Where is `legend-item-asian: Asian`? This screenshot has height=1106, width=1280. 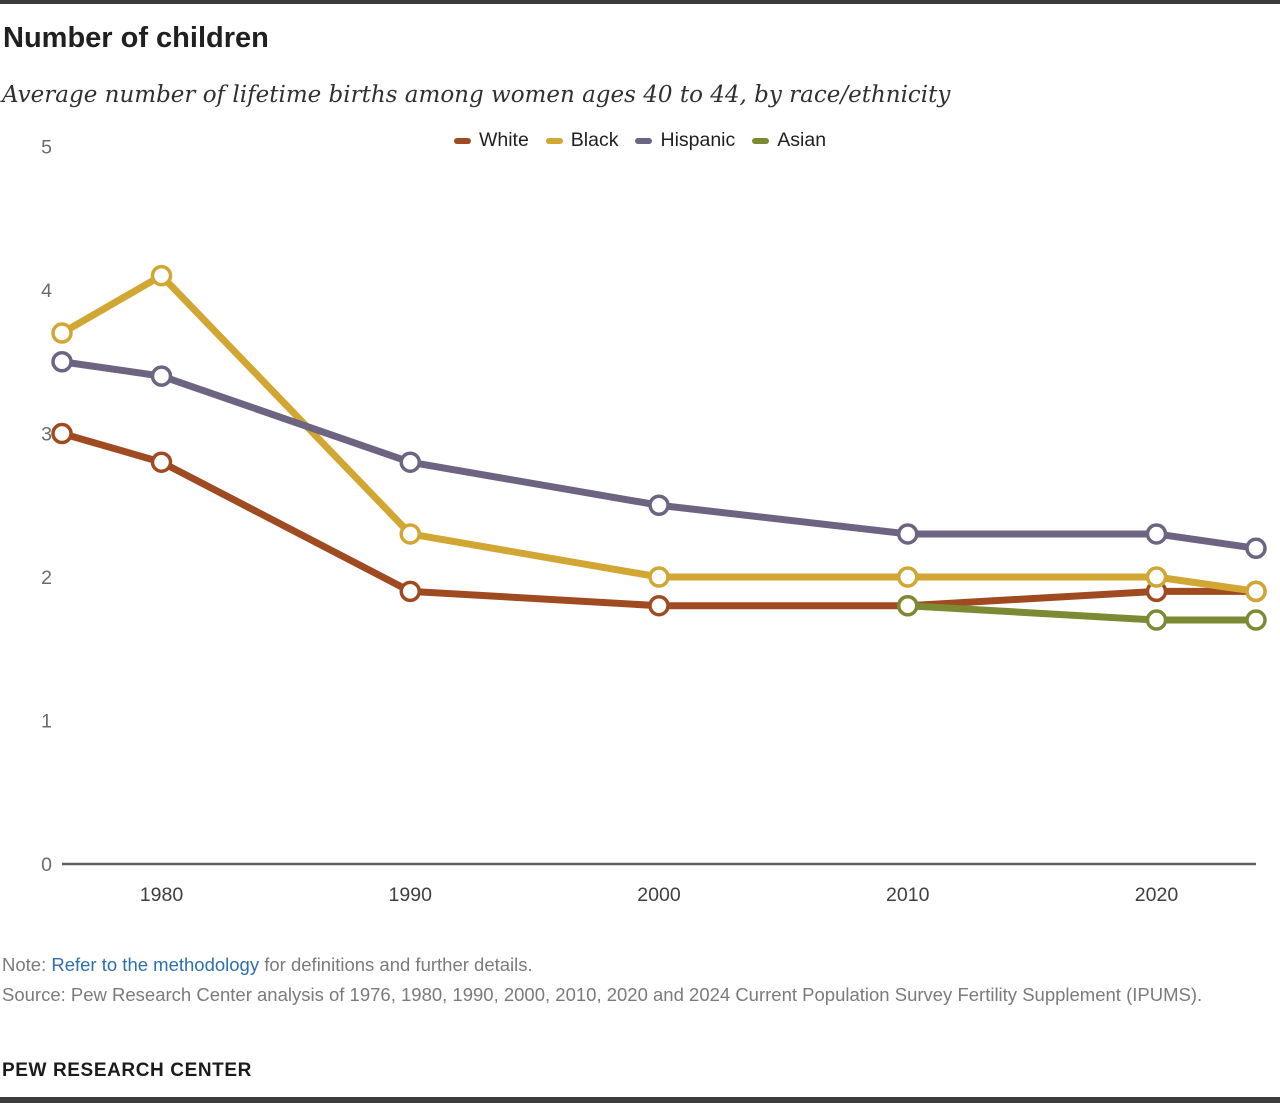
legend-item-asian: Asian is located at coordinates (789, 140).